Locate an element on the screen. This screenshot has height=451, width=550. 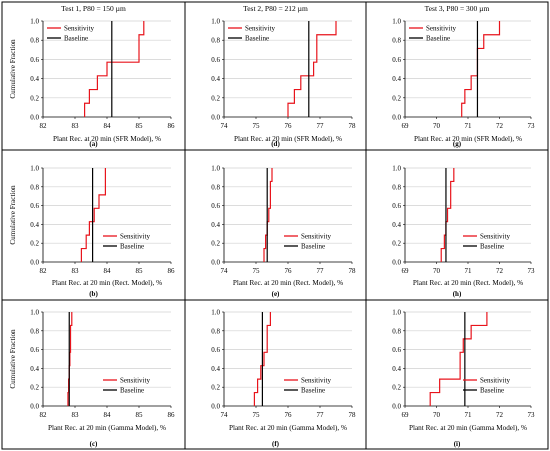
panel-label: (d) is located at coordinates (275, 144).